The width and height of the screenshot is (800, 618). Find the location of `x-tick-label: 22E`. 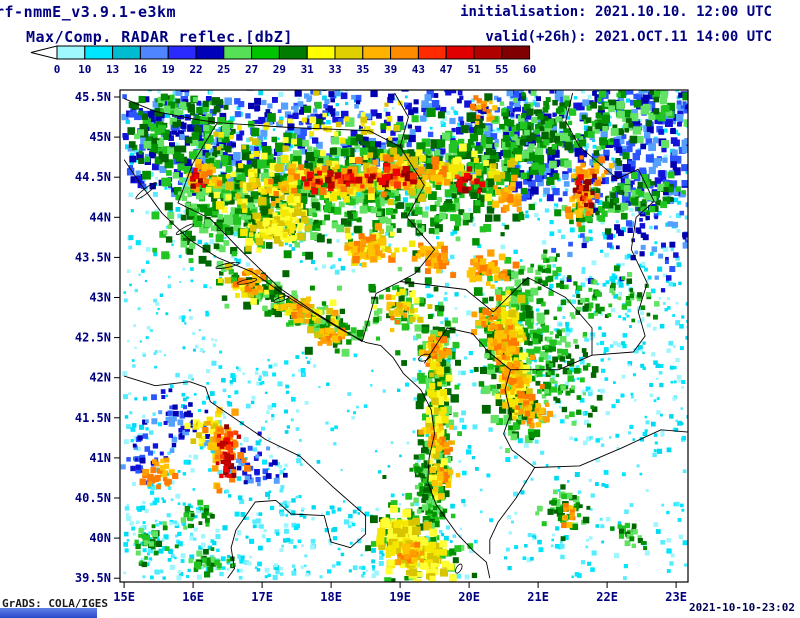

x-tick-label: 22E is located at coordinates (607, 596).